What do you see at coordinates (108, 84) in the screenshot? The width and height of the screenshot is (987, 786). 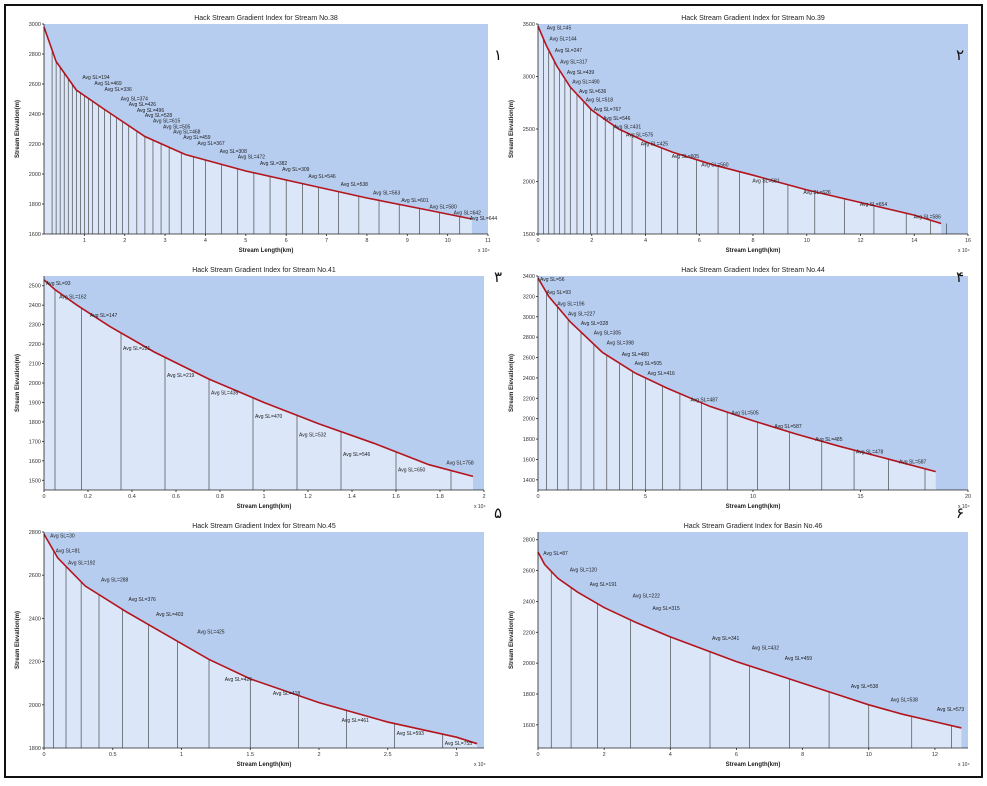 I see `segment-label: Avg SL=469` at bounding box center [108, 84].